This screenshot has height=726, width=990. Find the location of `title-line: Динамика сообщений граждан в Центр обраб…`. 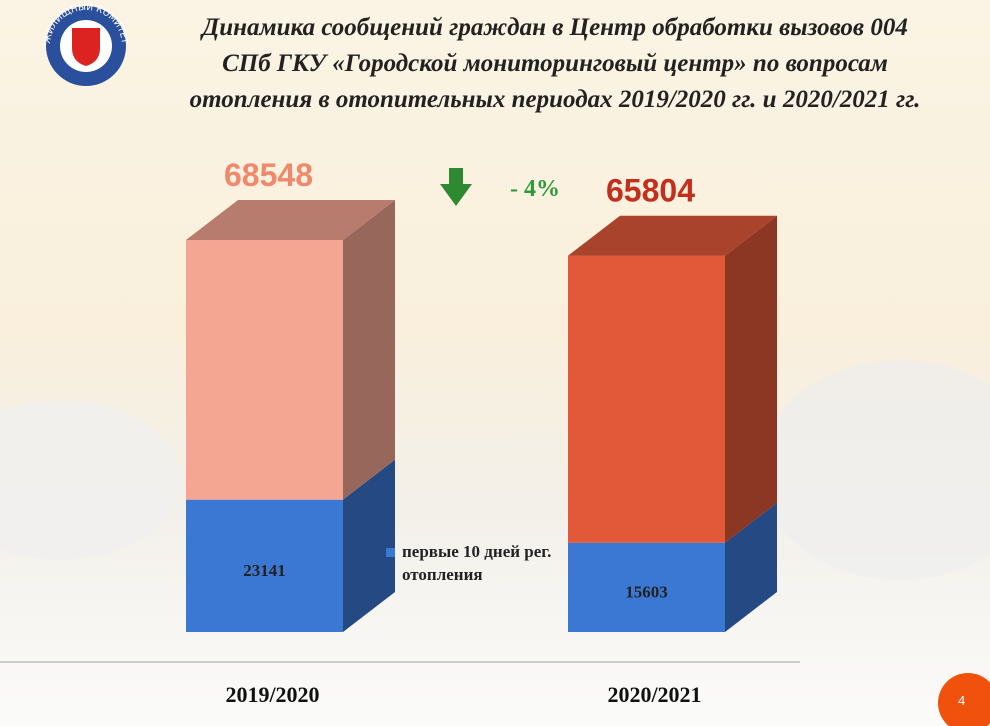

title-line: Динамика сообщений граждан в Центр обраб… is located at coordinates (555, 27).